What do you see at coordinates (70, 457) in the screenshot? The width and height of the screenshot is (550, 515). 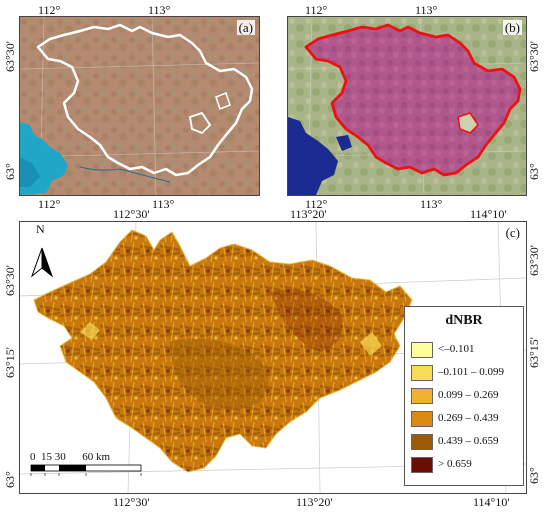 I see `scale-bar-label: 0 15 30 60 km` at bounding box center [70, 457].